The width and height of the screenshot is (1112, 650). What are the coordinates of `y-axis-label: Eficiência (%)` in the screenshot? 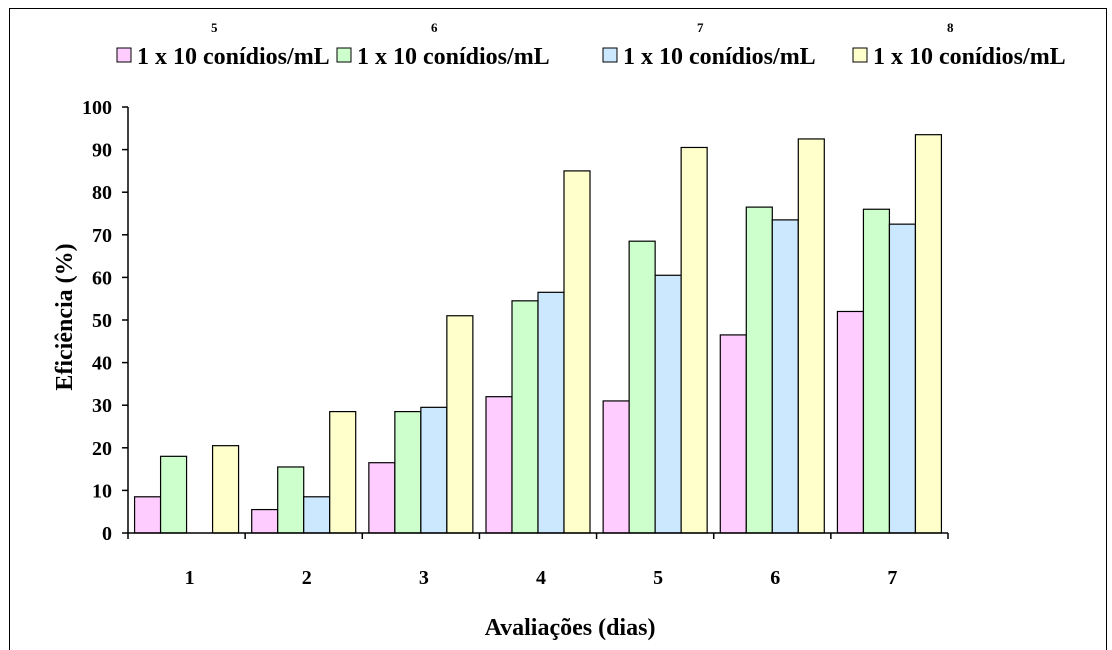 It's located at (65, 316).